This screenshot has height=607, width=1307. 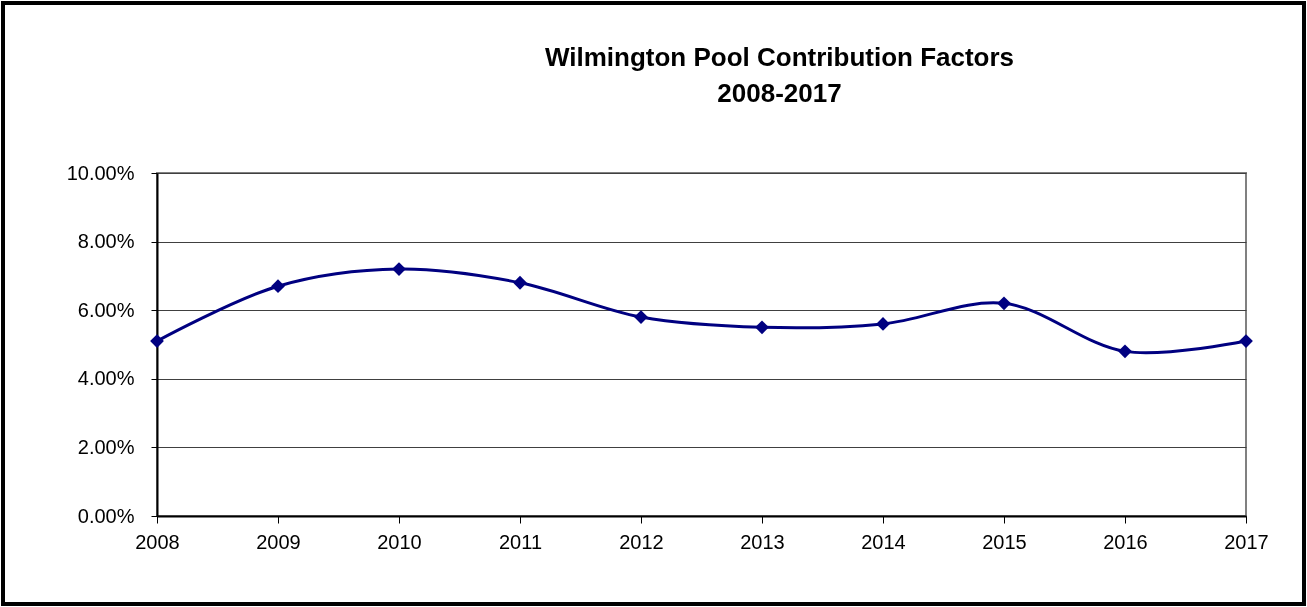 I want to click on x-tick-label: 2009, so click(x=278, y=541).